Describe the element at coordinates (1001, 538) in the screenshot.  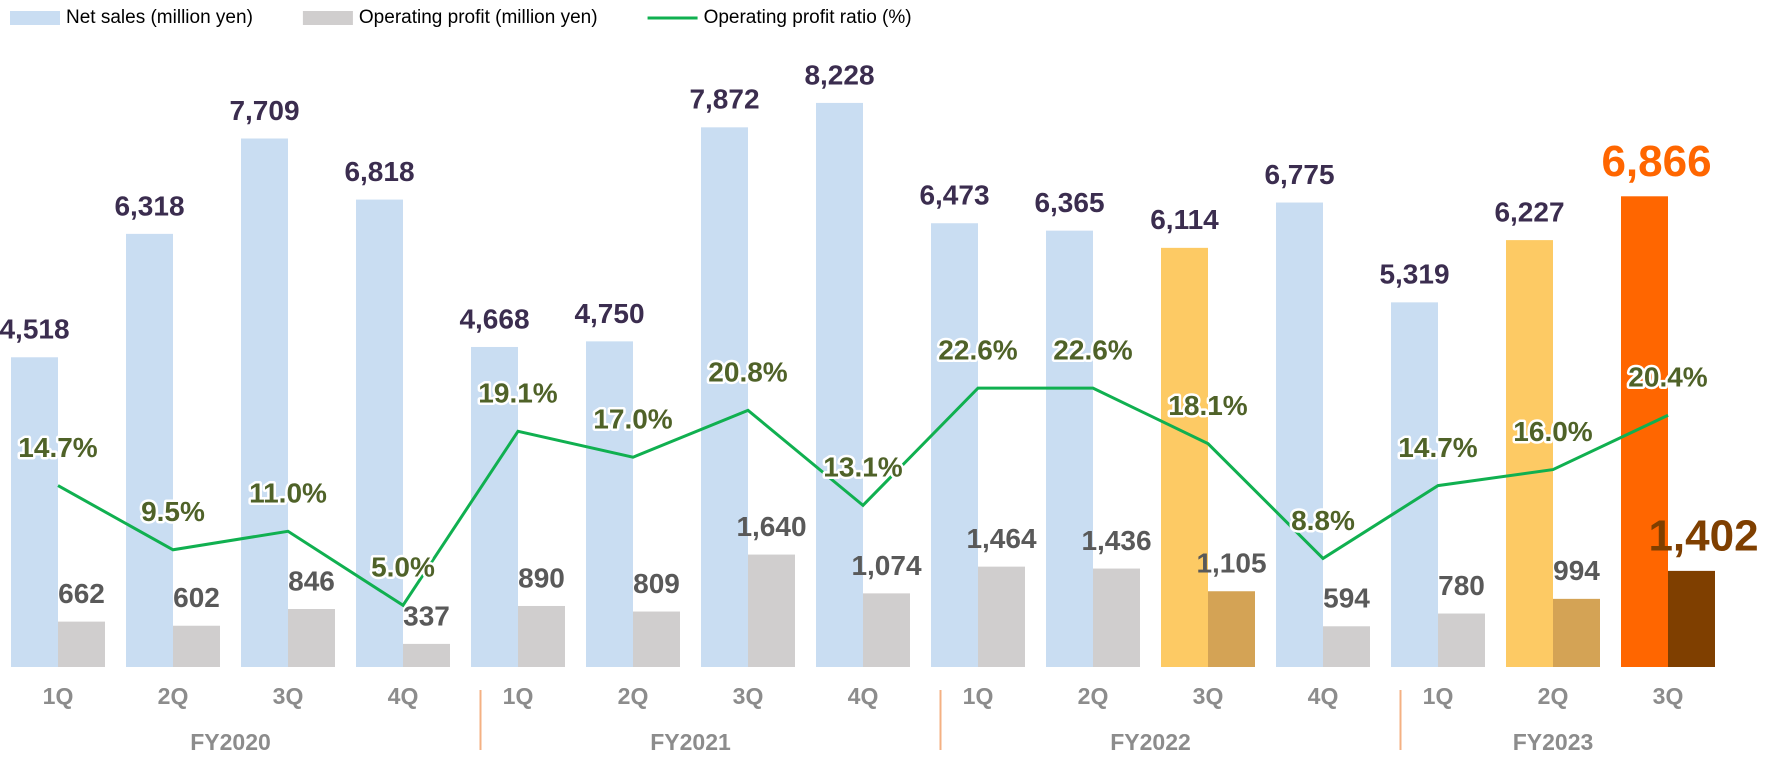
I see `value-label: 1,464` at that location.